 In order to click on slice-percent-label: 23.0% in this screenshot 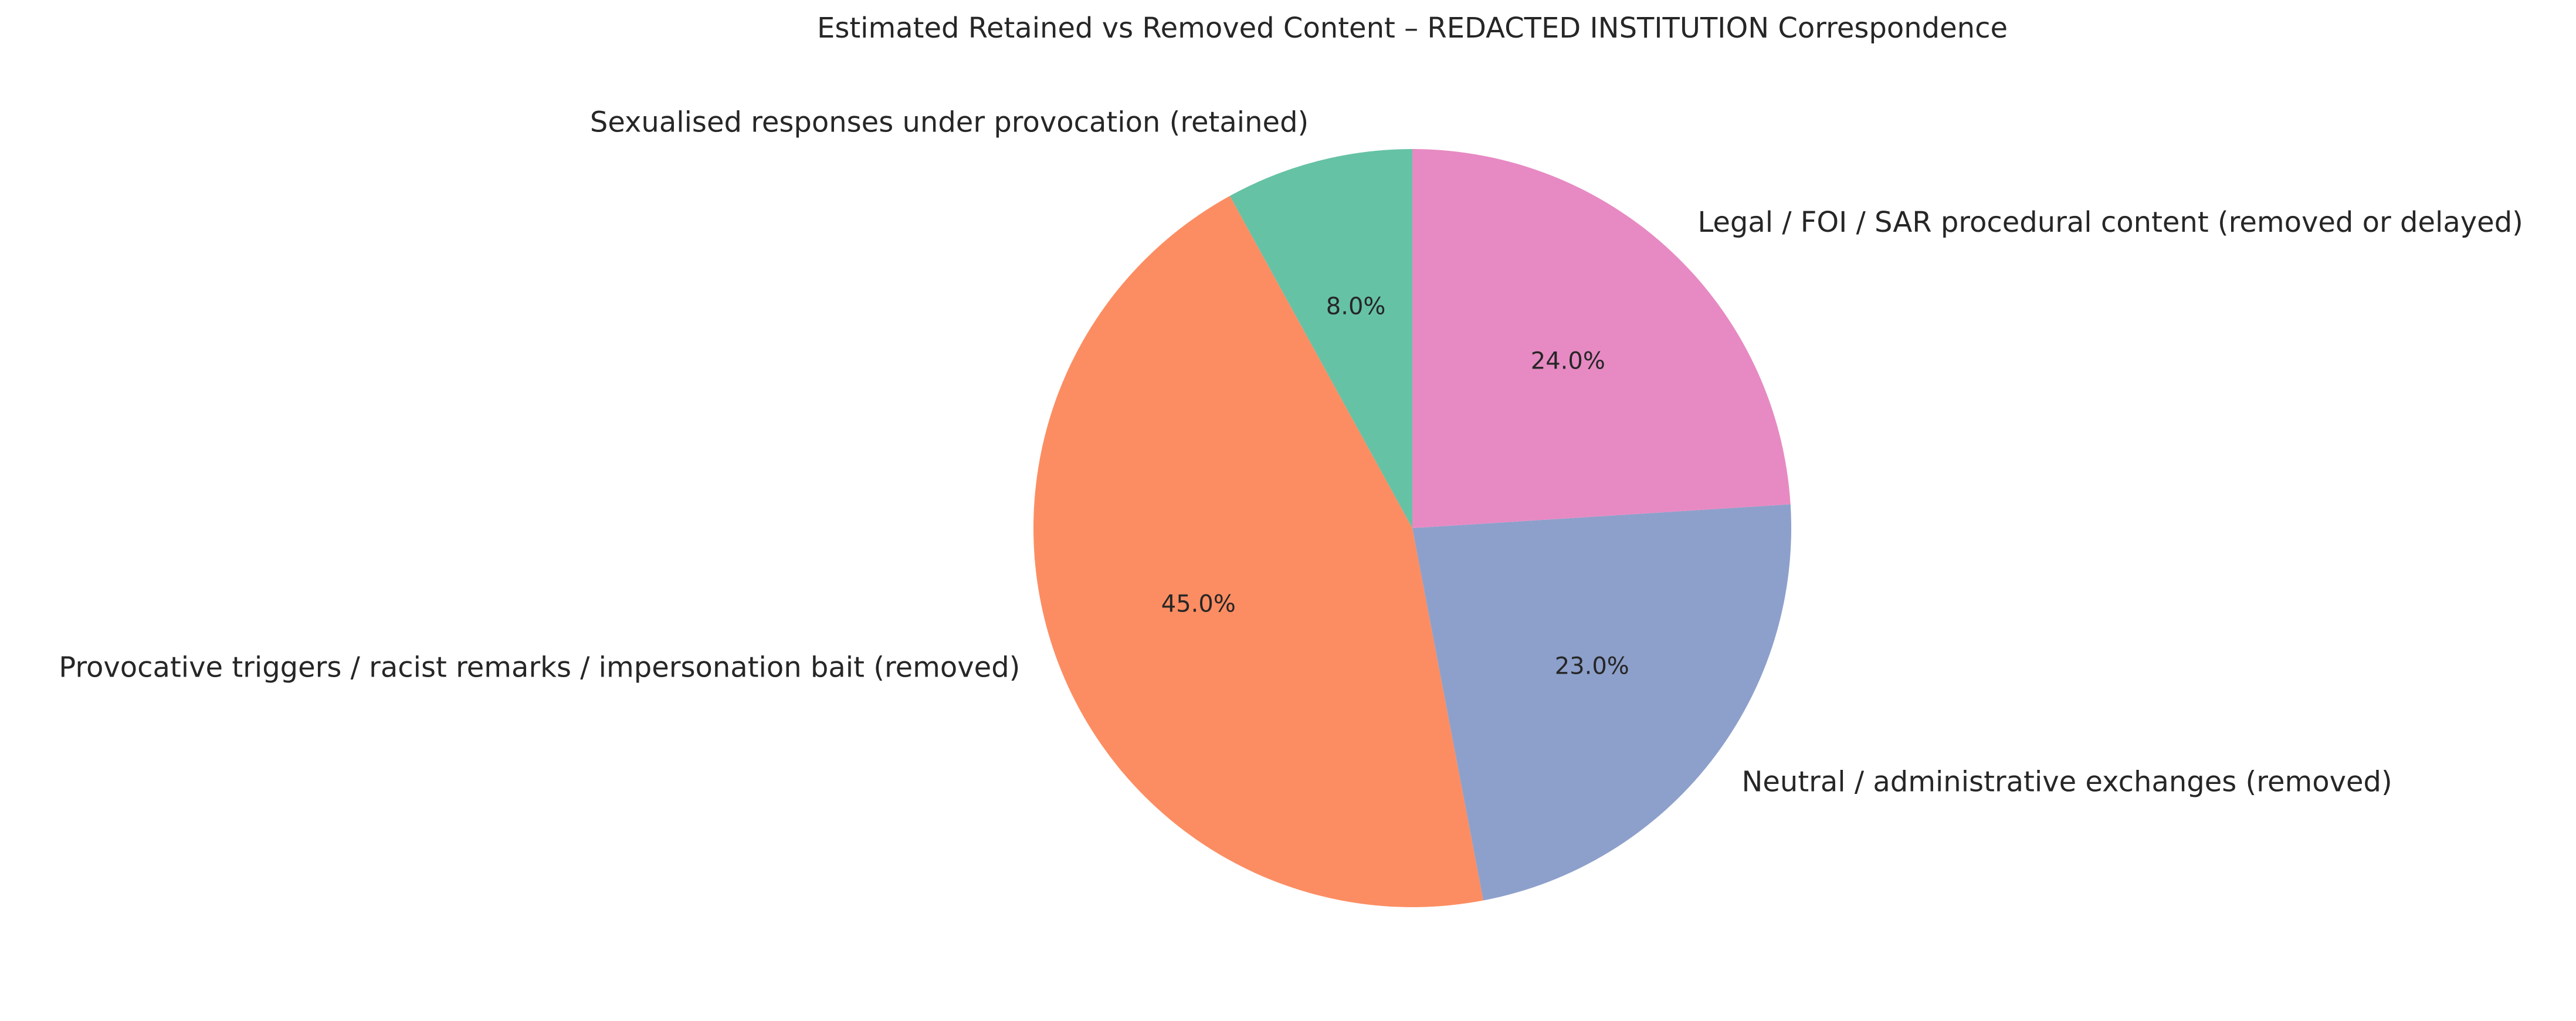, I will do `click(1592, 666)`.